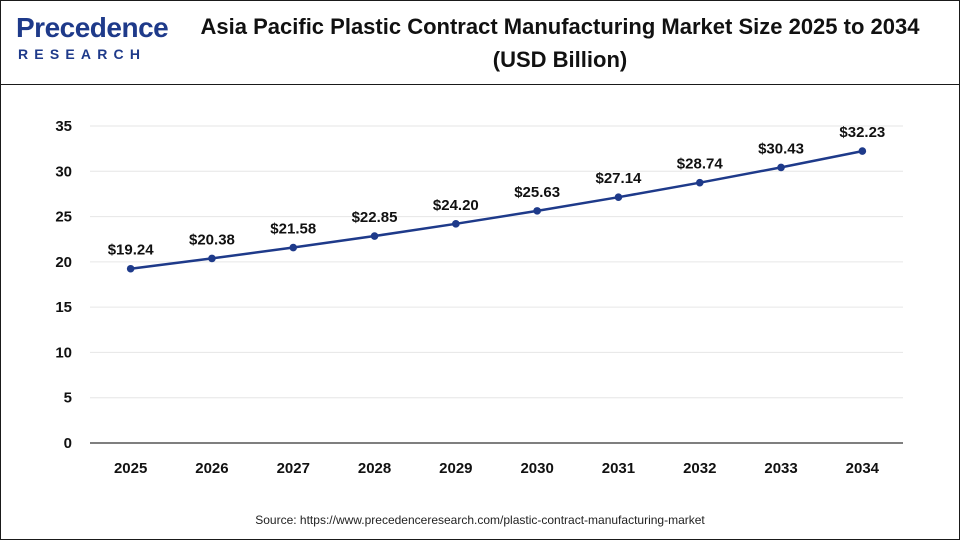 The height and width of the screenshot is (540, 960). I want to click on x-tick-label: 2033, so click(780, 468).